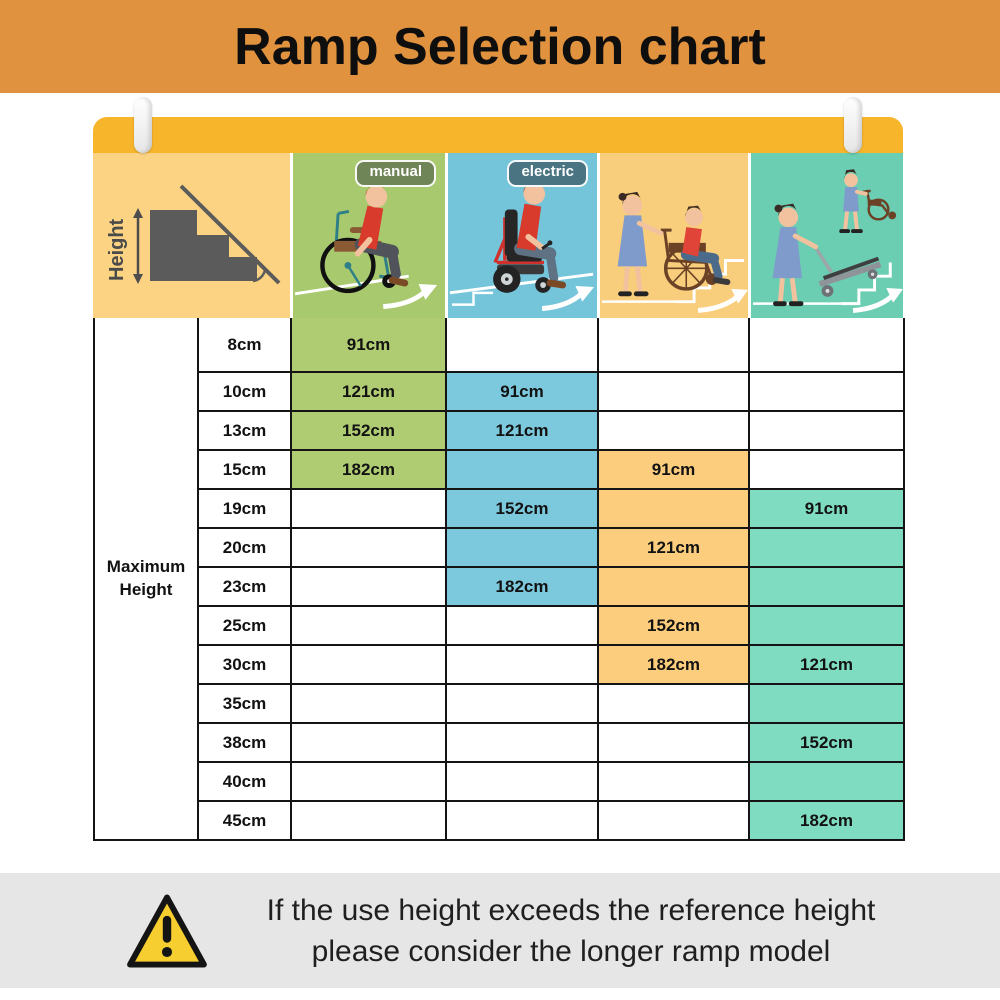 This screenshot has height=1000, width=1000. What do you see at coordinates (826, 703) in the screenshot?
I see `ramp-length-cell-trolley-35cm` at bounding box center [826, 703].